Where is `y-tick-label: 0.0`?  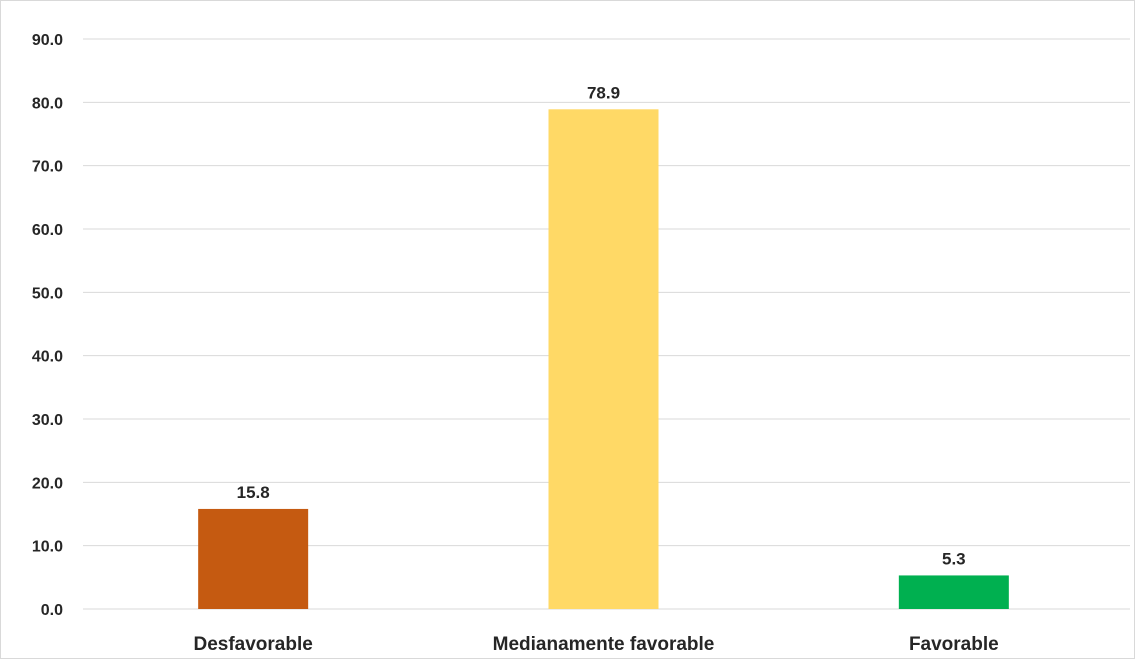
y-tick-label: 0.0 is located at coordinates (52, 610).